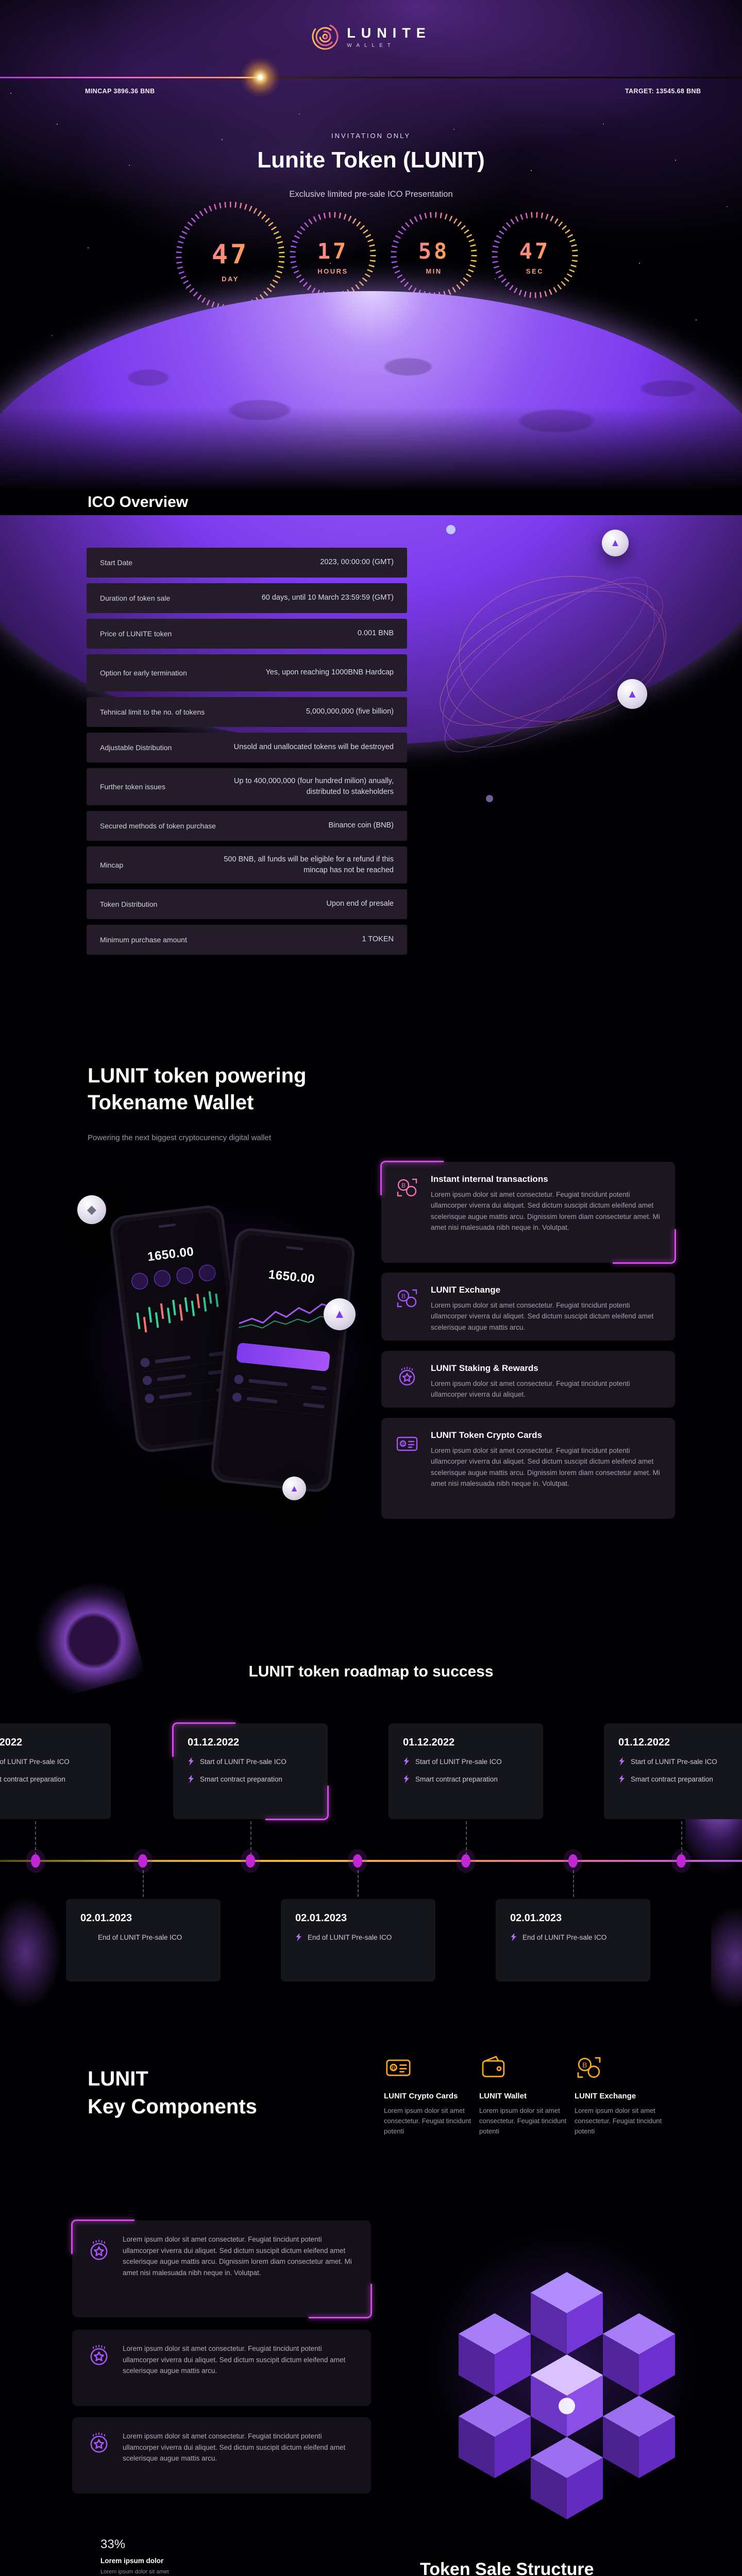 The width and height of the screenshot is (742, 2576). Describe the element at coordinates (371, 77) in the screenshot. I see `hero-divider-line` at that location.